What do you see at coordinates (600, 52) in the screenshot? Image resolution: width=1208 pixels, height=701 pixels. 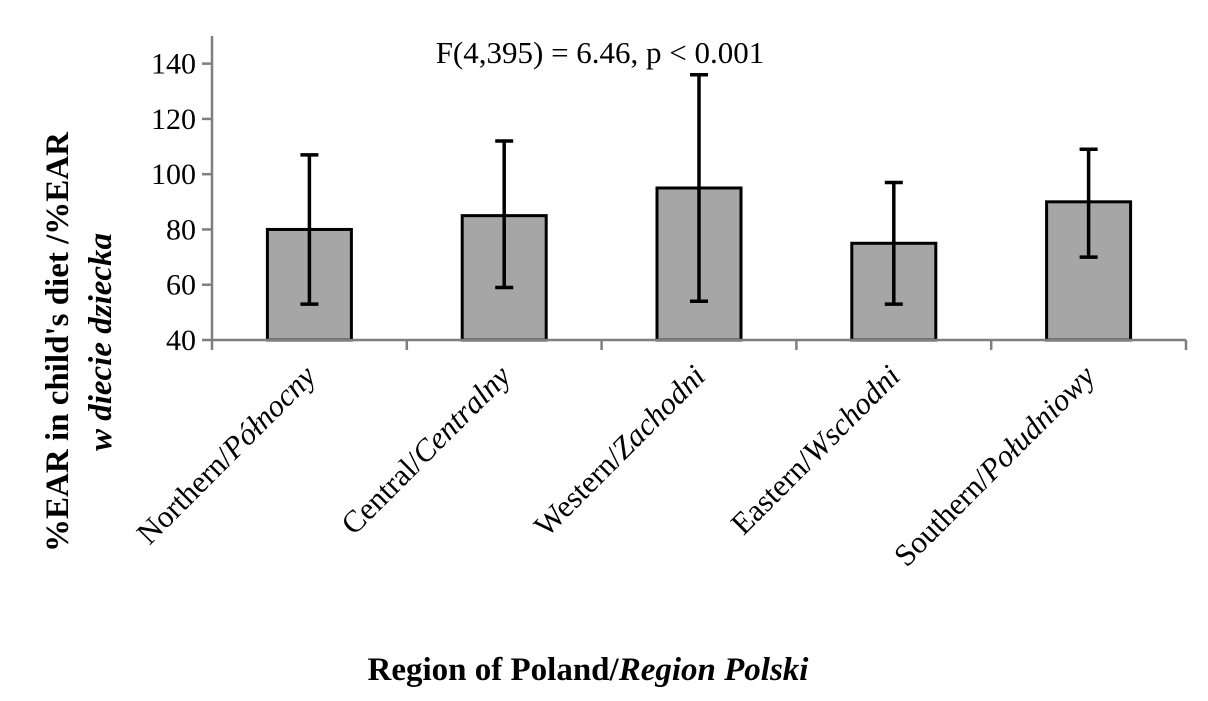 I see `f-test-annotation: F(4,395) = 6.46, p < 0.001` at bounding box center [600, 52].